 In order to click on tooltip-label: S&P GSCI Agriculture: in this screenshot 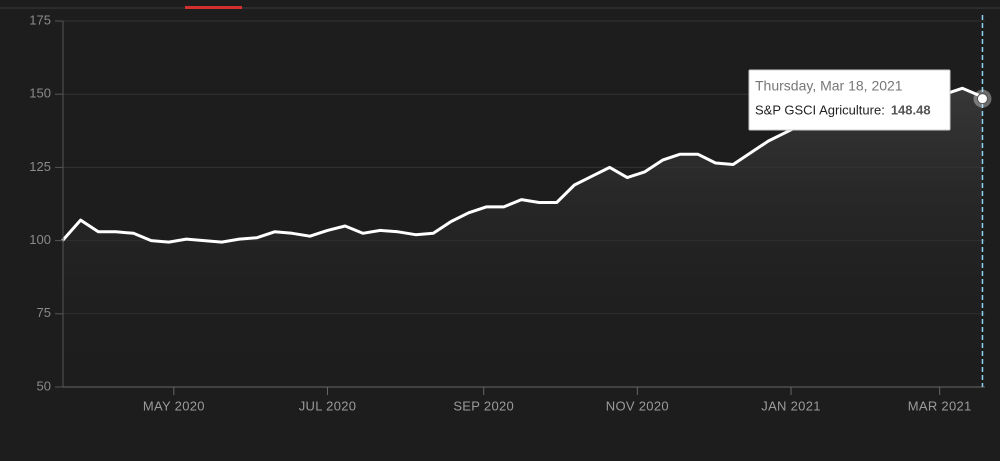, I will do `click(820, 109)`.